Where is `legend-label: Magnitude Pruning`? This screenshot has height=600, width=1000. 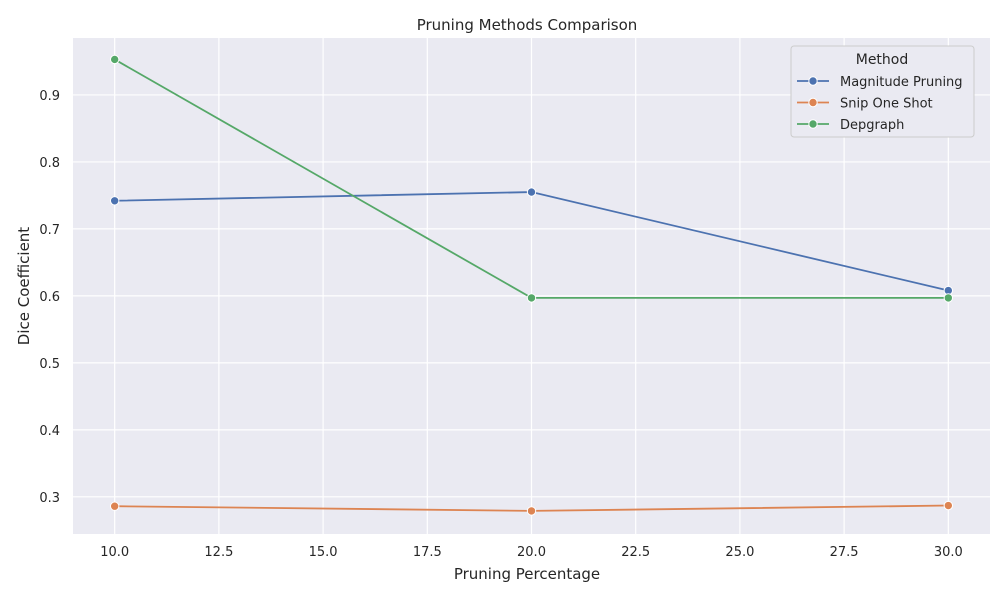
legend-label: Magnitude Pruning is located at coordinates (901, 82).